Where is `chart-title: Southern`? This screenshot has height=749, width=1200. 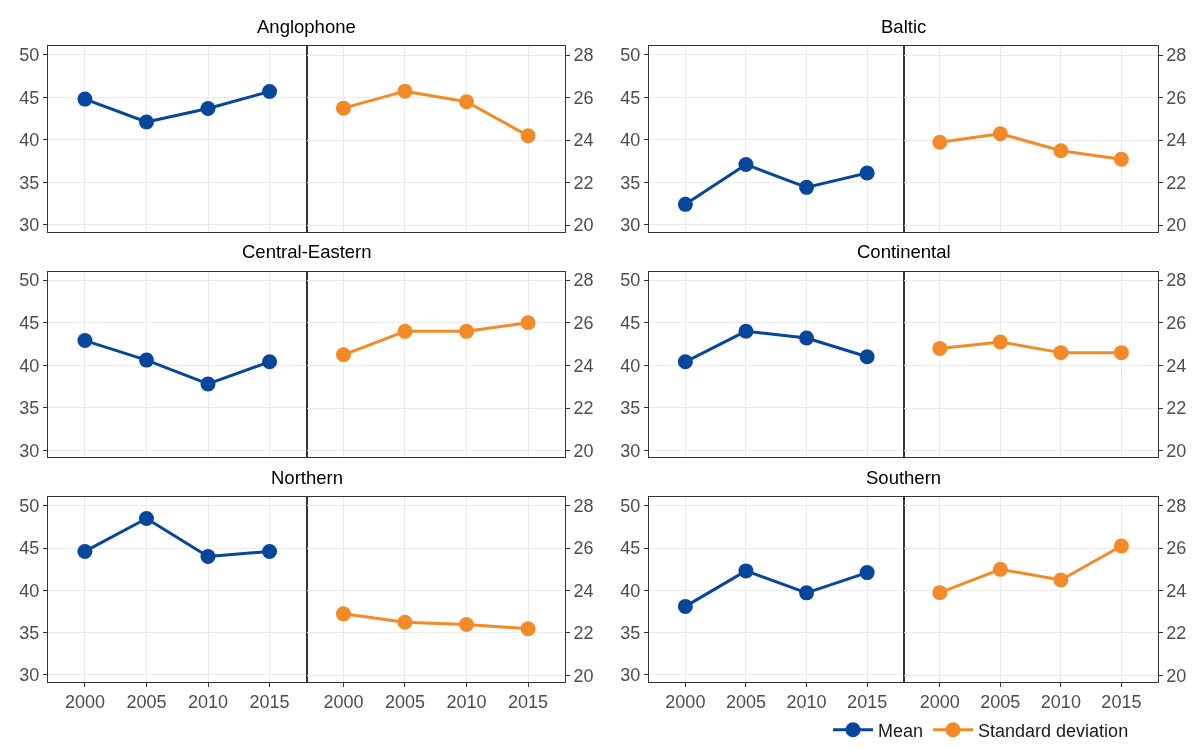 chart-title: Southern is located at coordinates (904, 477).